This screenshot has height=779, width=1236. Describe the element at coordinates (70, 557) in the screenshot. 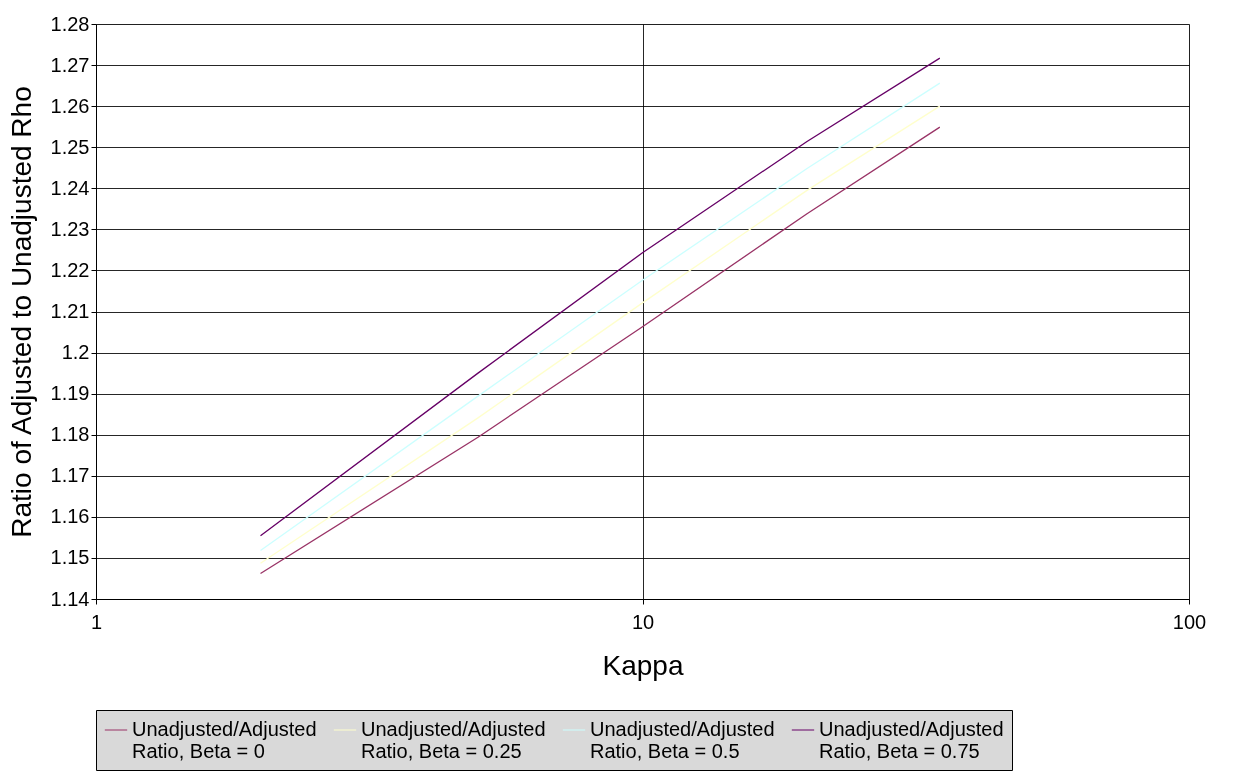

I see `y-tick-label: 1.15` at that location.